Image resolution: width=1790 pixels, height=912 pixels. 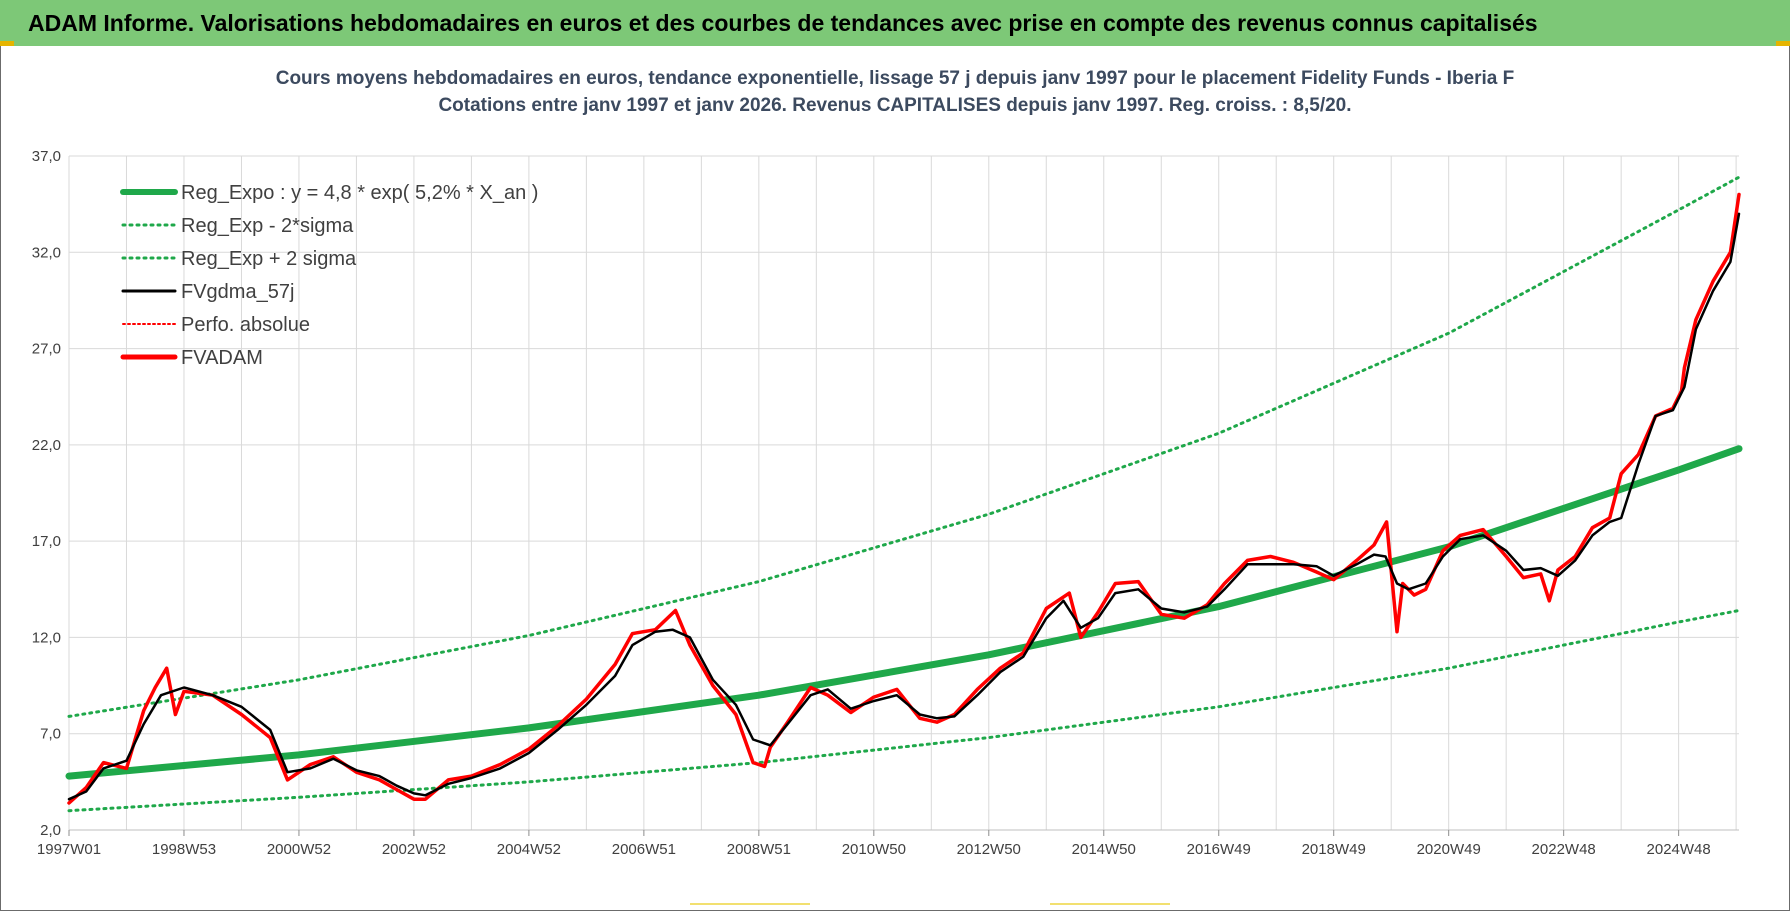 I want to click on y-tick-label: 2,0, so click(x=50, y=830).